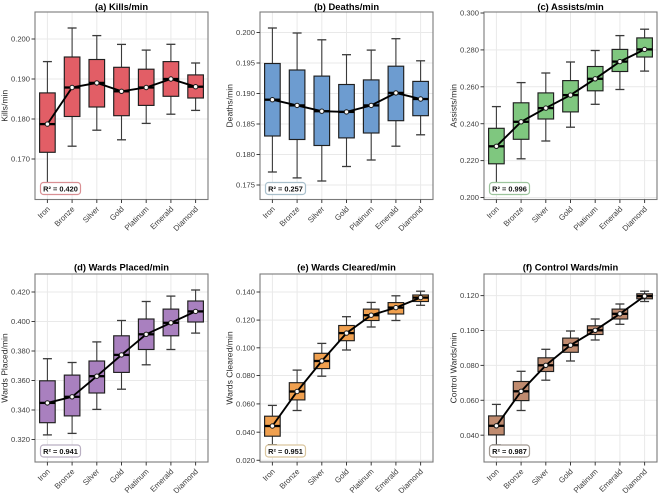  What do you see at coordinates (571, 267) in the screenshot?
I see `svg-text: (f) Control Wards/min` at bounding box center [571, 267].